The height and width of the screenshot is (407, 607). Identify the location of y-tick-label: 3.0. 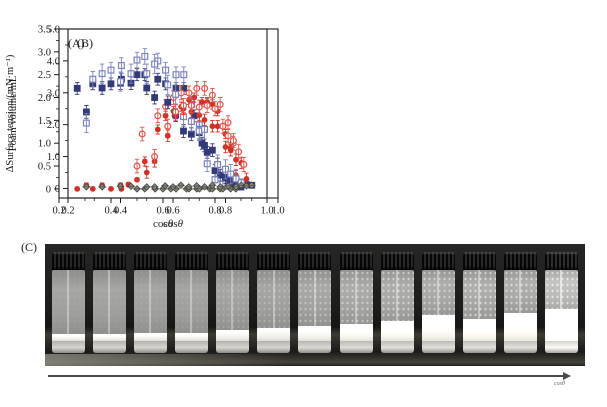
(53, 93).